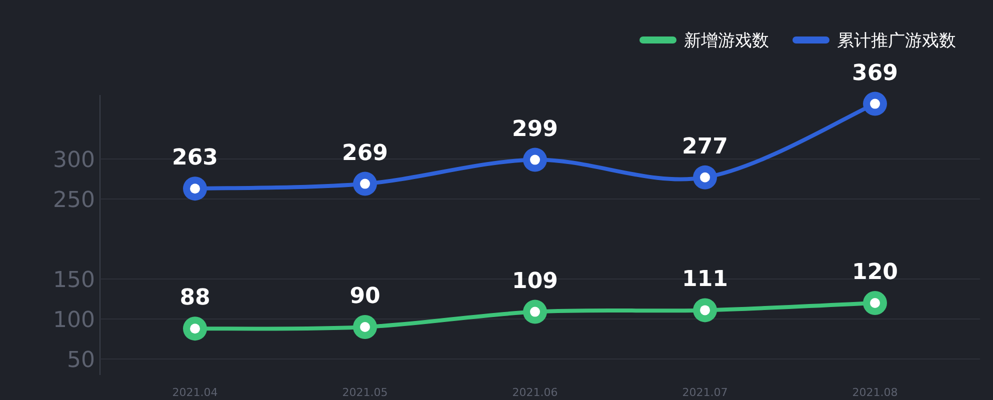 Image resolution: width=993 pixels, height=400 pixels. What do you see at coordinates (705, 147) in the screenshot?
I see `data-label: 277` at bounding box center [705, 147].